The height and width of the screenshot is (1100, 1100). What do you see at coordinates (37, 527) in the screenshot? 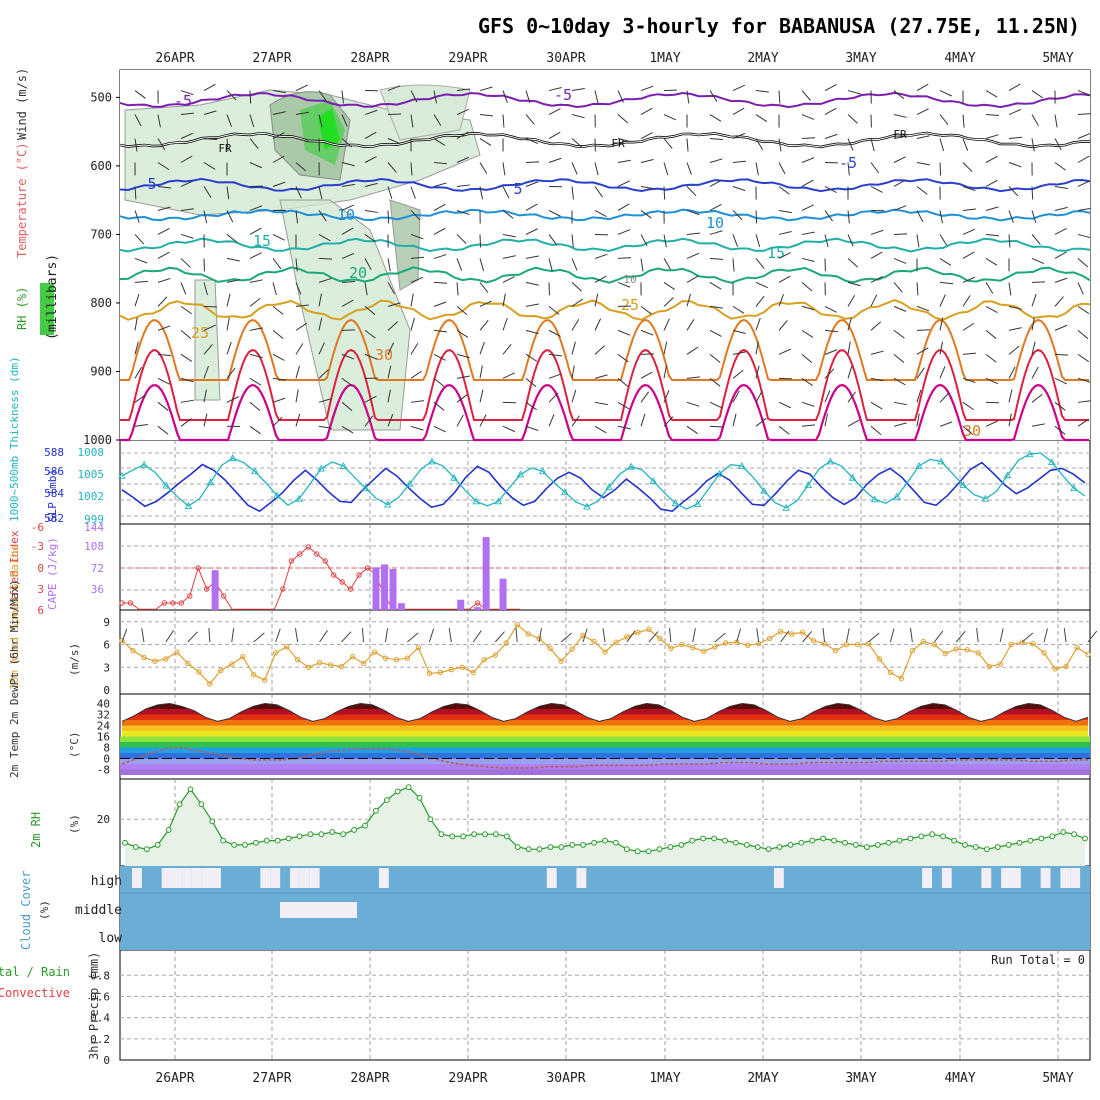
I see `lifted-tick: -6` at bounding box center [37, 527].